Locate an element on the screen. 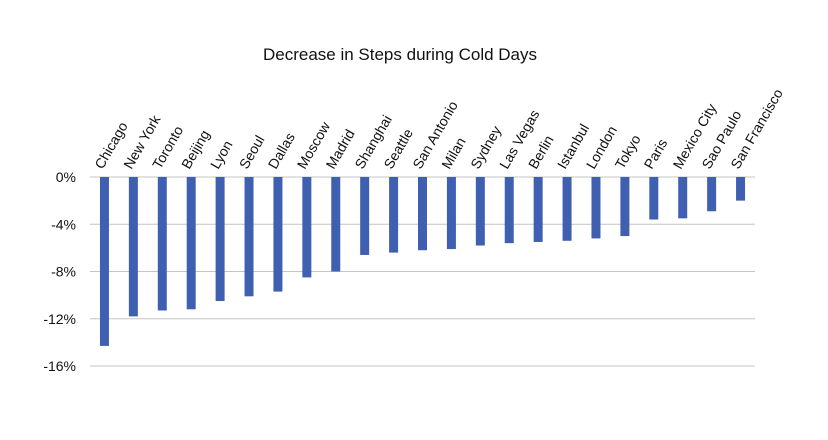  y-tick-label: 0% is located at coordinates (66, 177).